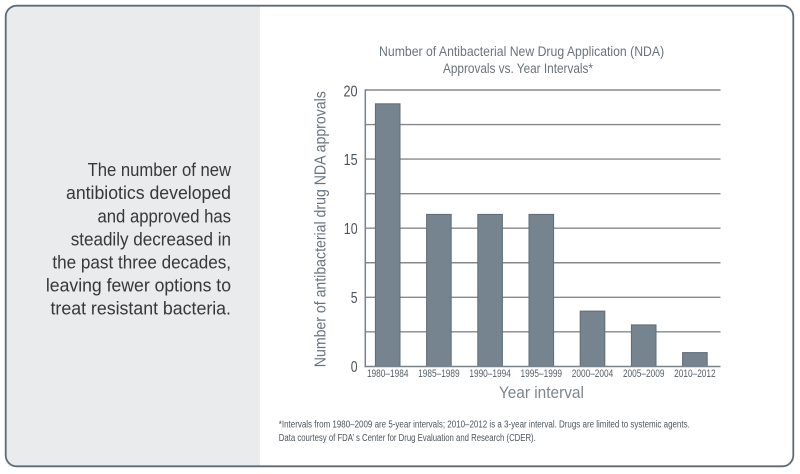  What do you see at coordinates (490, 374) in the screenshot?
I see `svg-text: 1990–1994` at bounding box center [490, 374].